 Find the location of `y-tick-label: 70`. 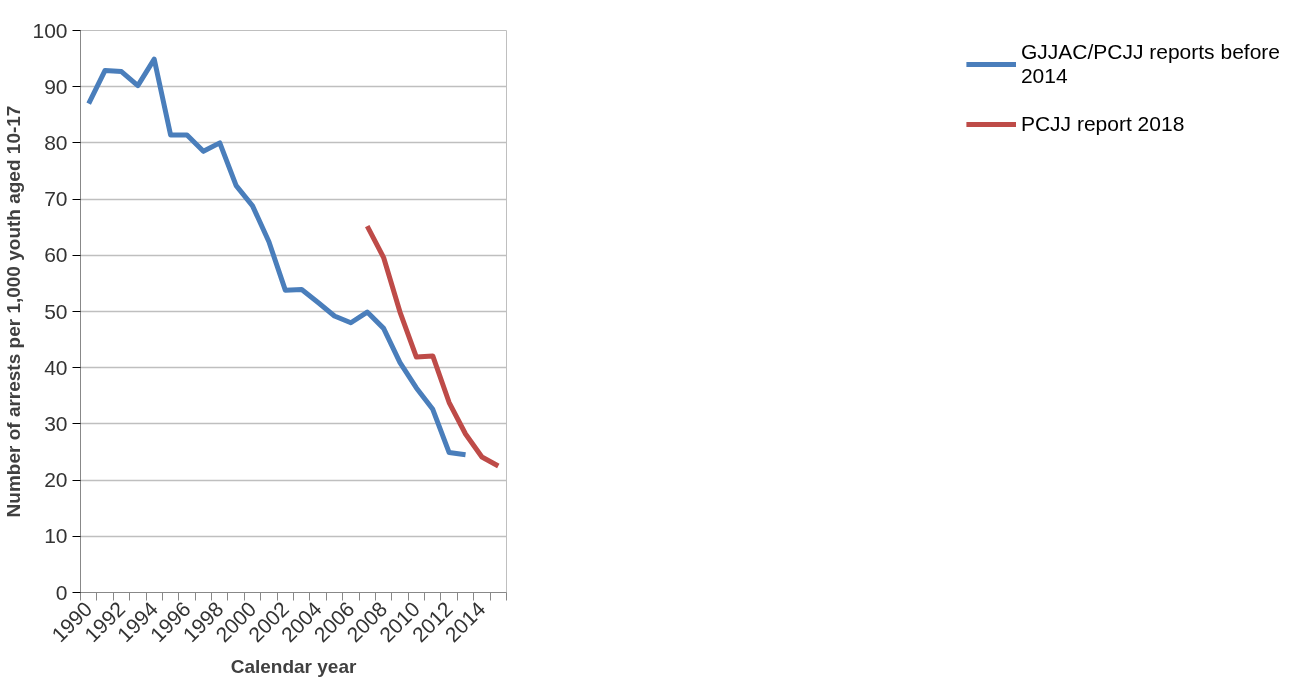

y-tick-label: 70 is located at coordinates (56, 199).